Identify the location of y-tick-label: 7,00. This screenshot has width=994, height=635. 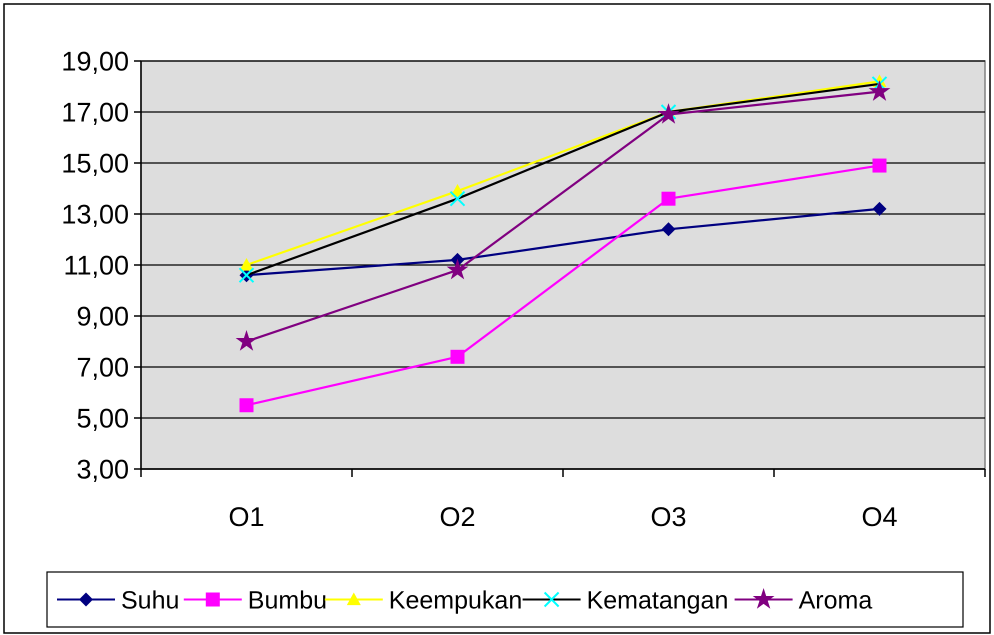
(102, 367).